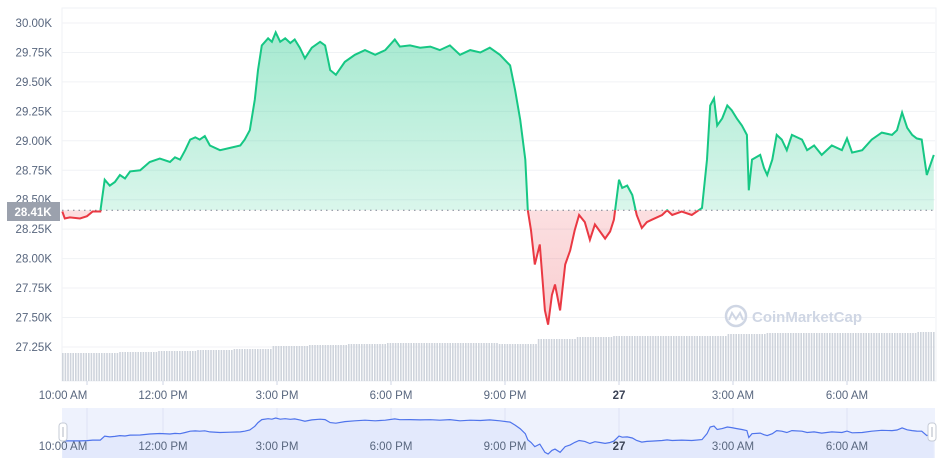 This screenshot has width=951, height=468. Describe the element at coordinates (34, 24) in the screenshot. I see `y-tick-label: 30.00K` at that location.